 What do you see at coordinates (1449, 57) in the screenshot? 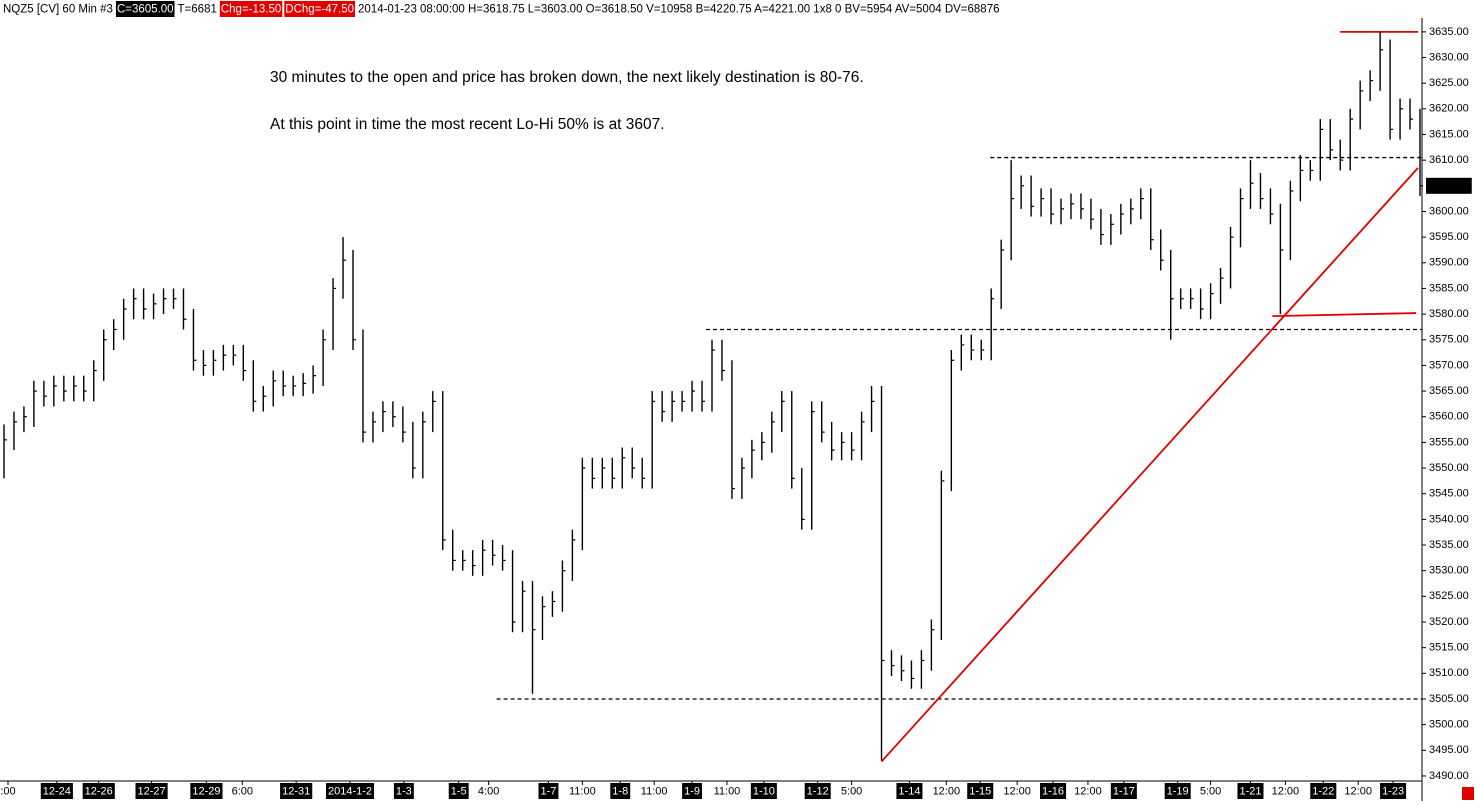
I see `y-tick-label: 3630.00` at bounding box center [1449, 57].